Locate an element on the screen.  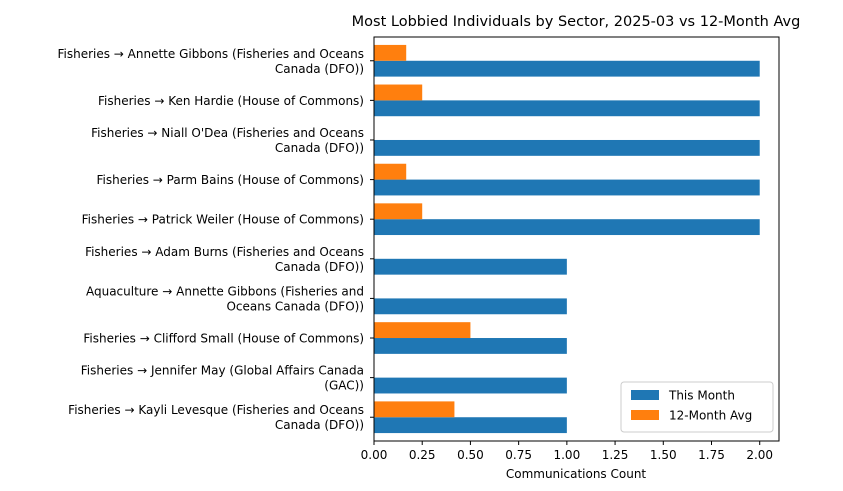
legend-label: 12-Month Avg is located at coordinates (710, 416).